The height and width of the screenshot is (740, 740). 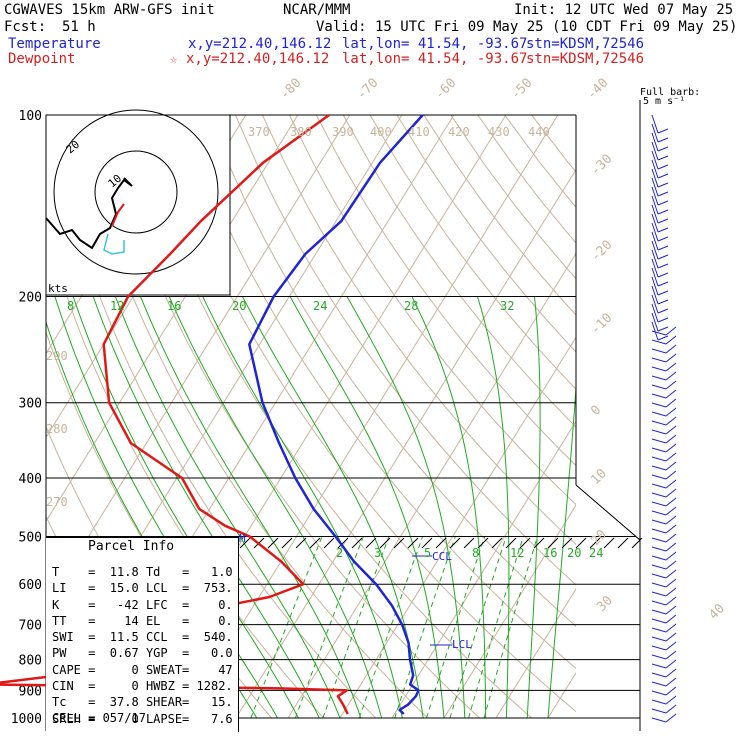 I want to click on isotherm-label: -80, so click(x=290, y=89).